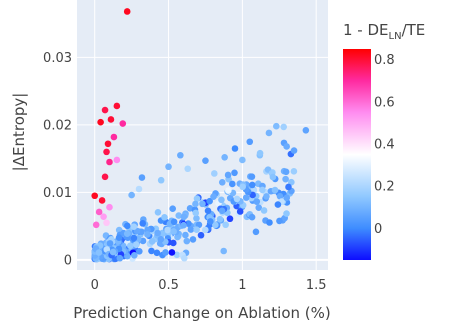  Describe the element at coordinates (19, 132) in the screenshot. I see `y-axis-title: |ΔEntropy|` at that location.